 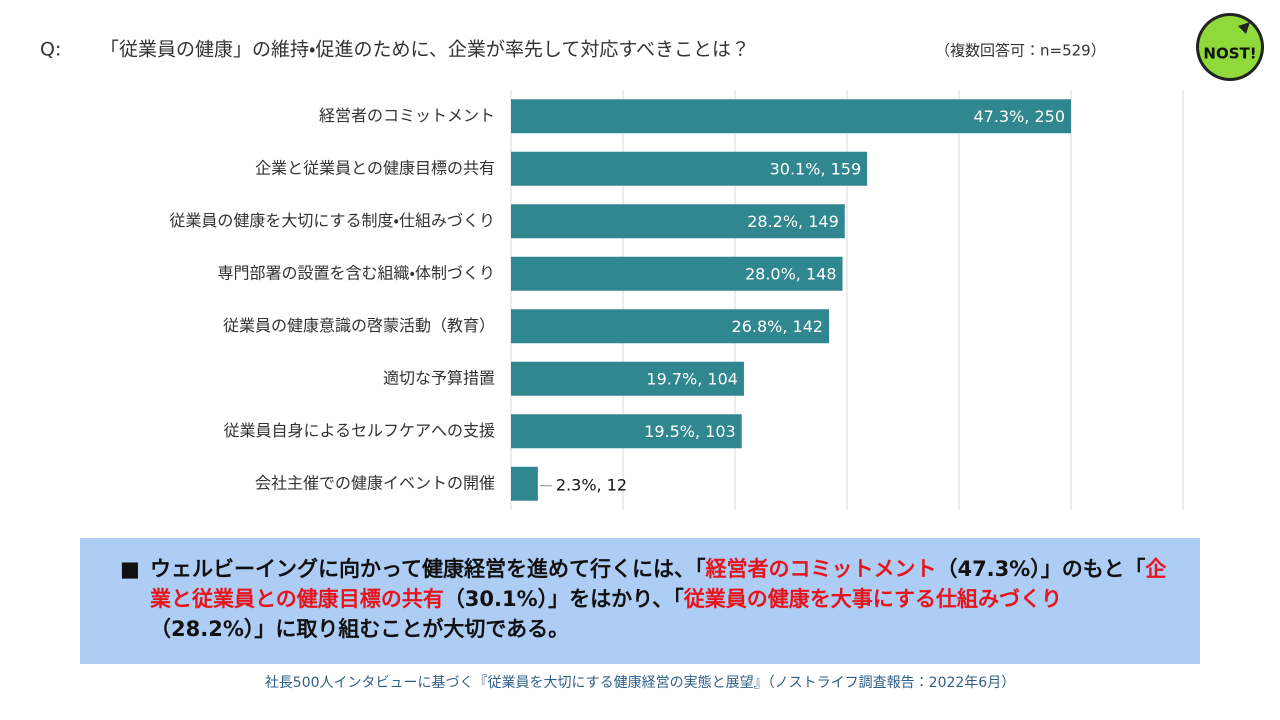 What do you see at coordinates (407, 115) in the screenshot?
I see `category-label: 経営者のコミットメント` at bounding box center [407, 115].